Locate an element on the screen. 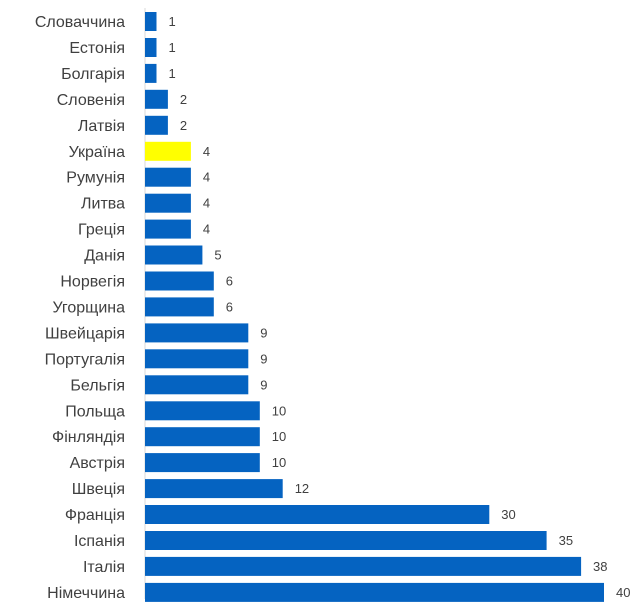  category-label-8: Греція is located at coordinates (101, 230).